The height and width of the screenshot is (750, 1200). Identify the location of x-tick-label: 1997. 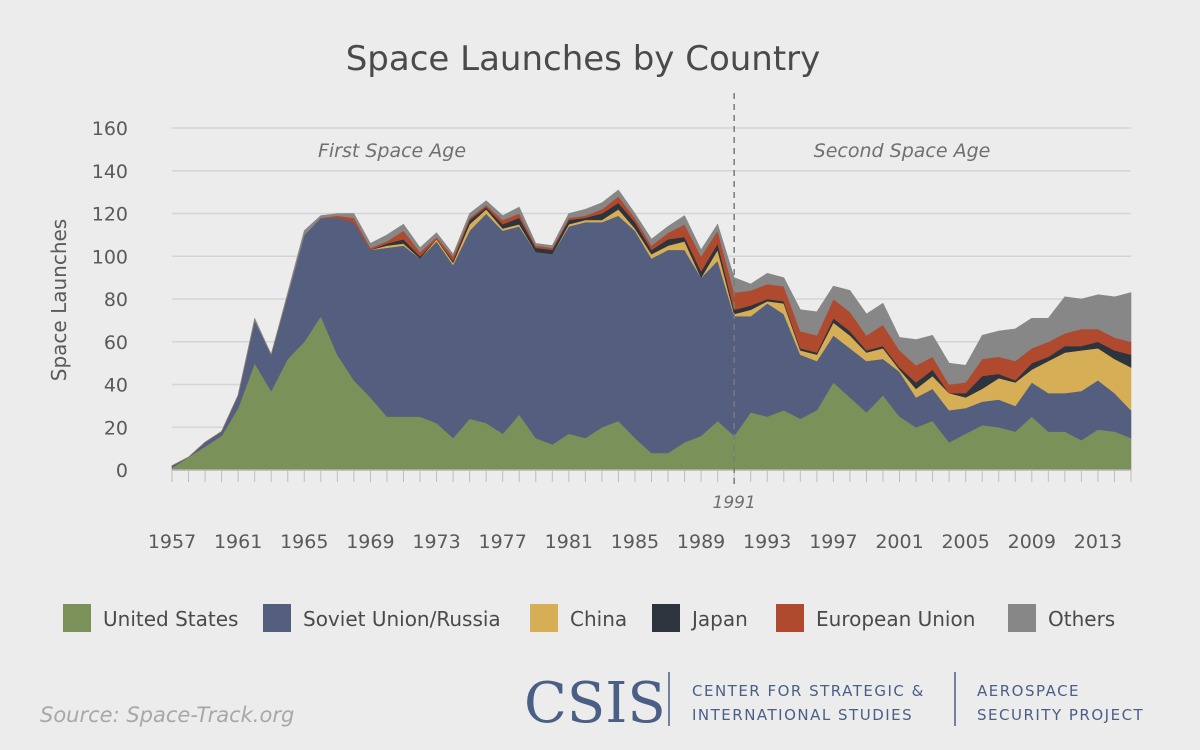
(833, 542).